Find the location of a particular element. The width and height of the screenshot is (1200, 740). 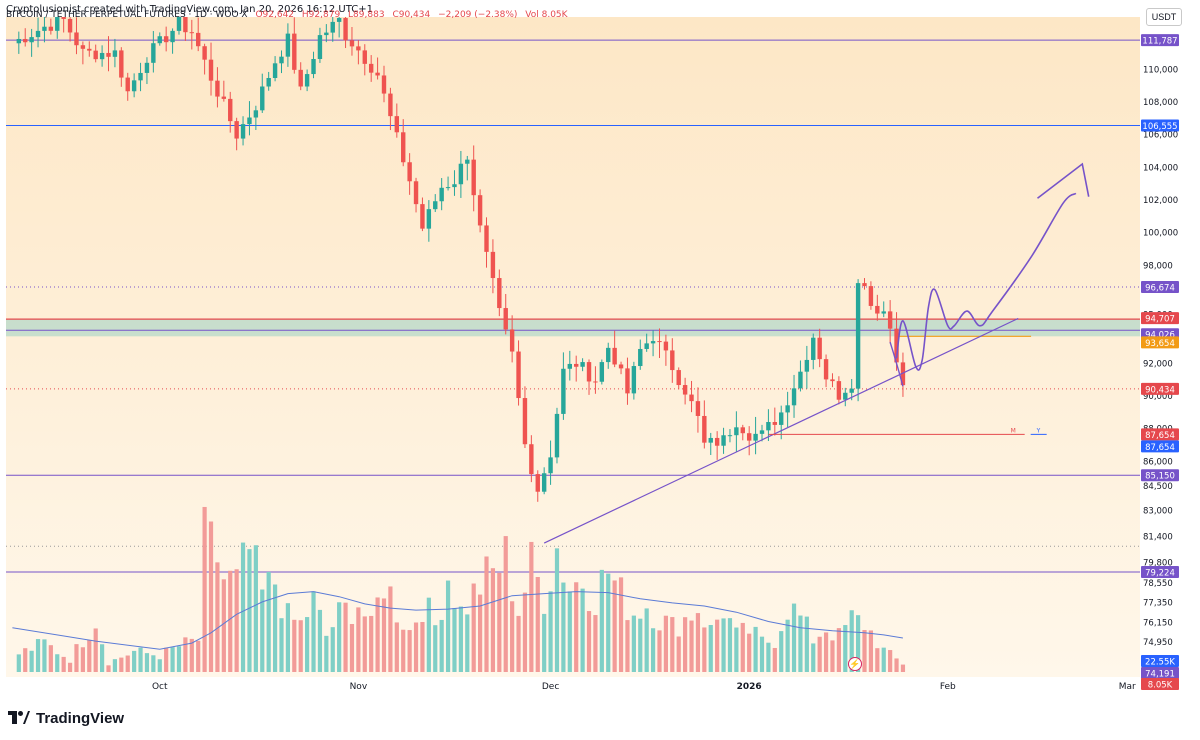

y-tick-label: 74,950 is located at coordinates (1158, 643).